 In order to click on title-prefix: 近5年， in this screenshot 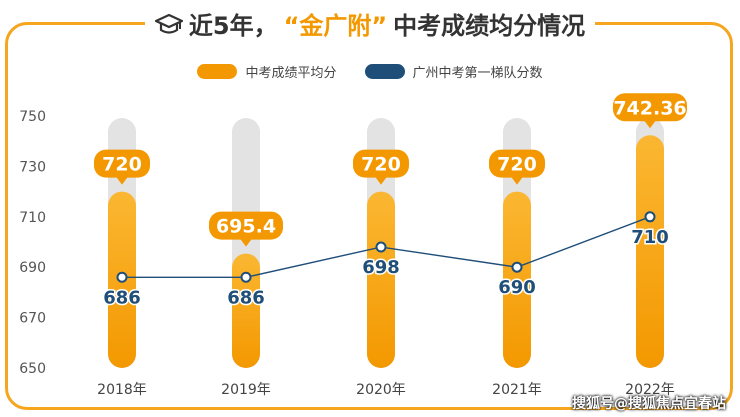, I will do `click(233, 26)`.